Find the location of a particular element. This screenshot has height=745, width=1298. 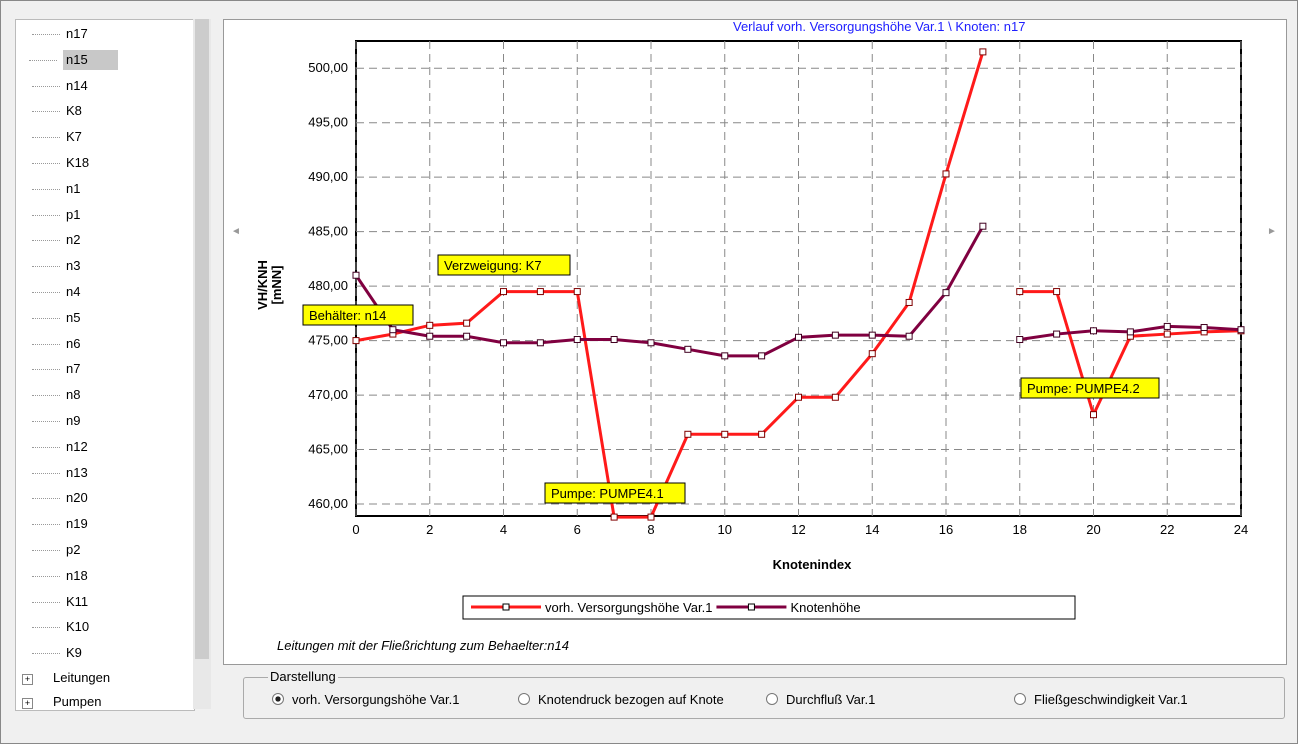

tree-item: n8 is located at coordinates (55, 395).